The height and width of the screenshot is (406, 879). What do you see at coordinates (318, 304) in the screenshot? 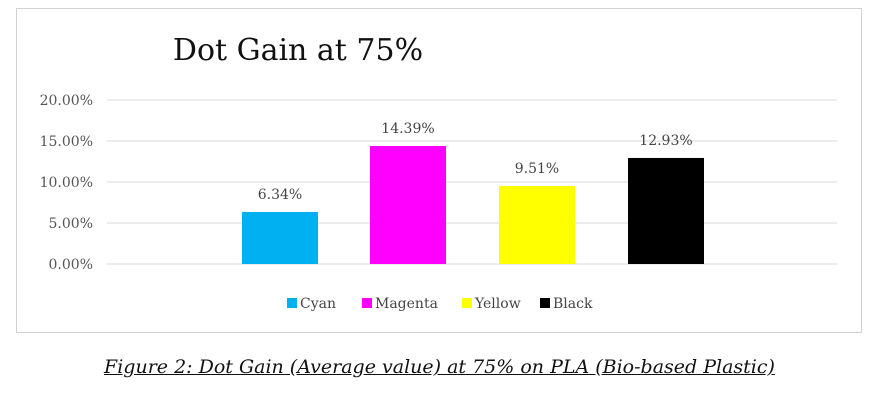
I see `legend-label-cyan: Cyan` at bounding box center [318, 304].